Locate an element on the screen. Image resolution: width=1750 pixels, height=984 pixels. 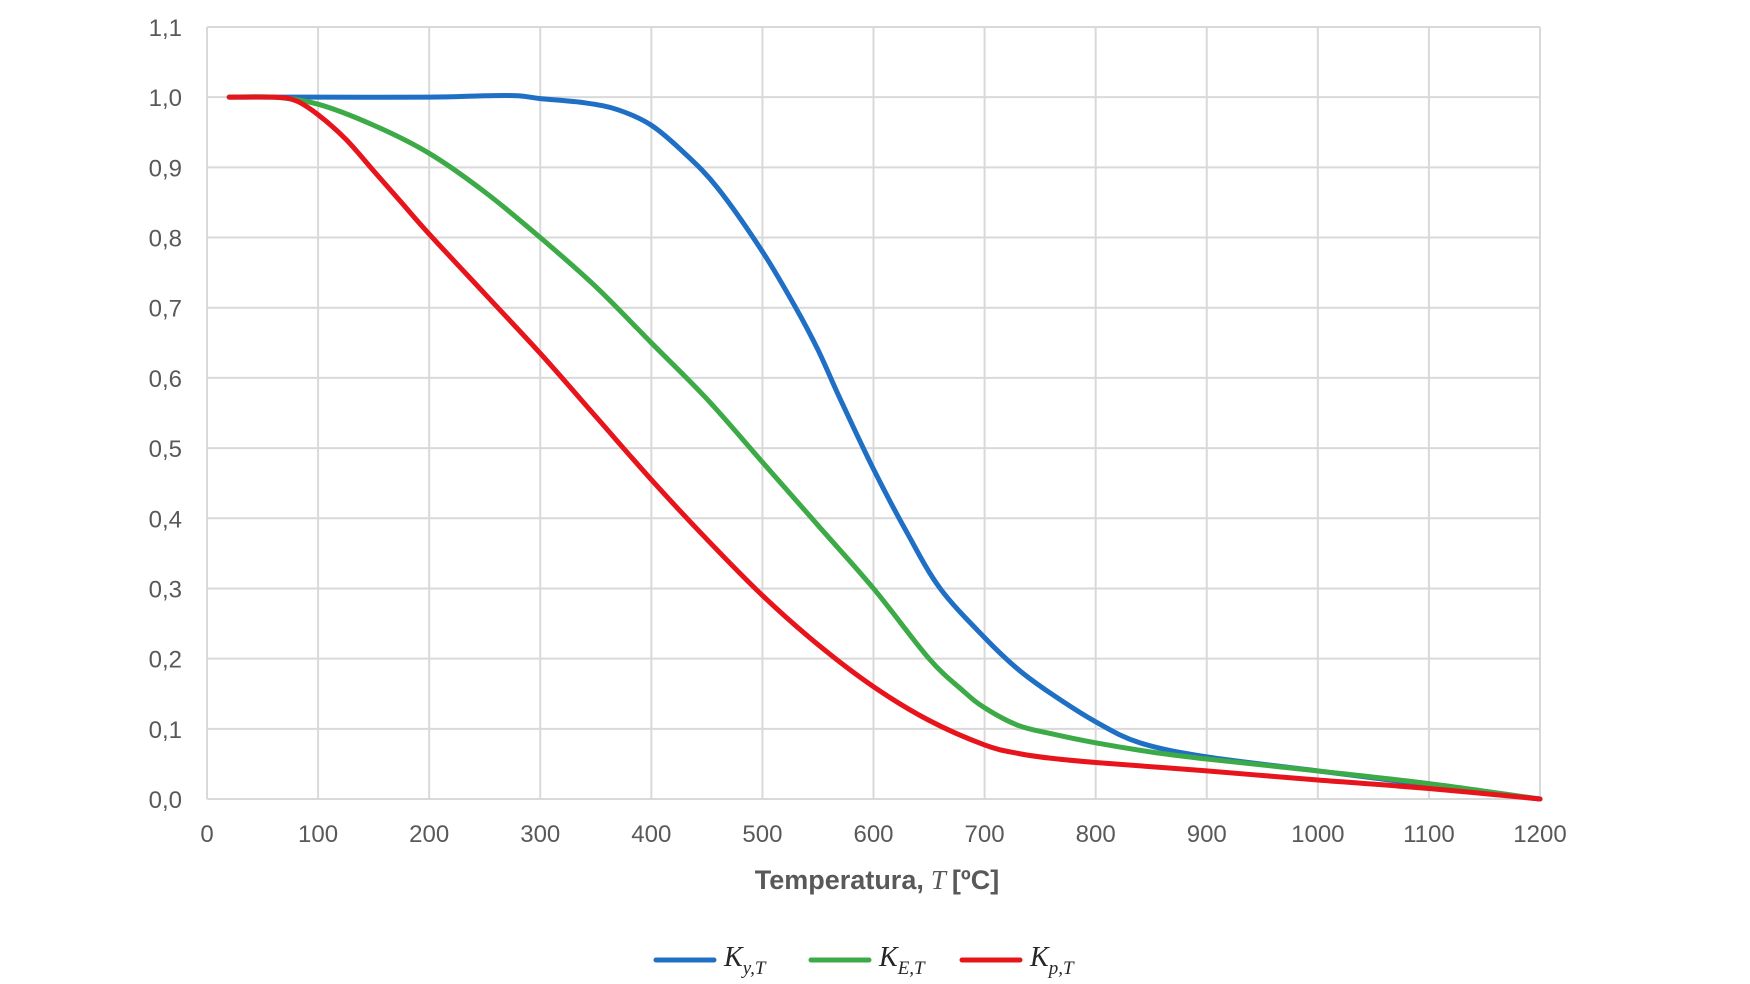
x-tick-label: 400 is located at coordinates (651, 834).